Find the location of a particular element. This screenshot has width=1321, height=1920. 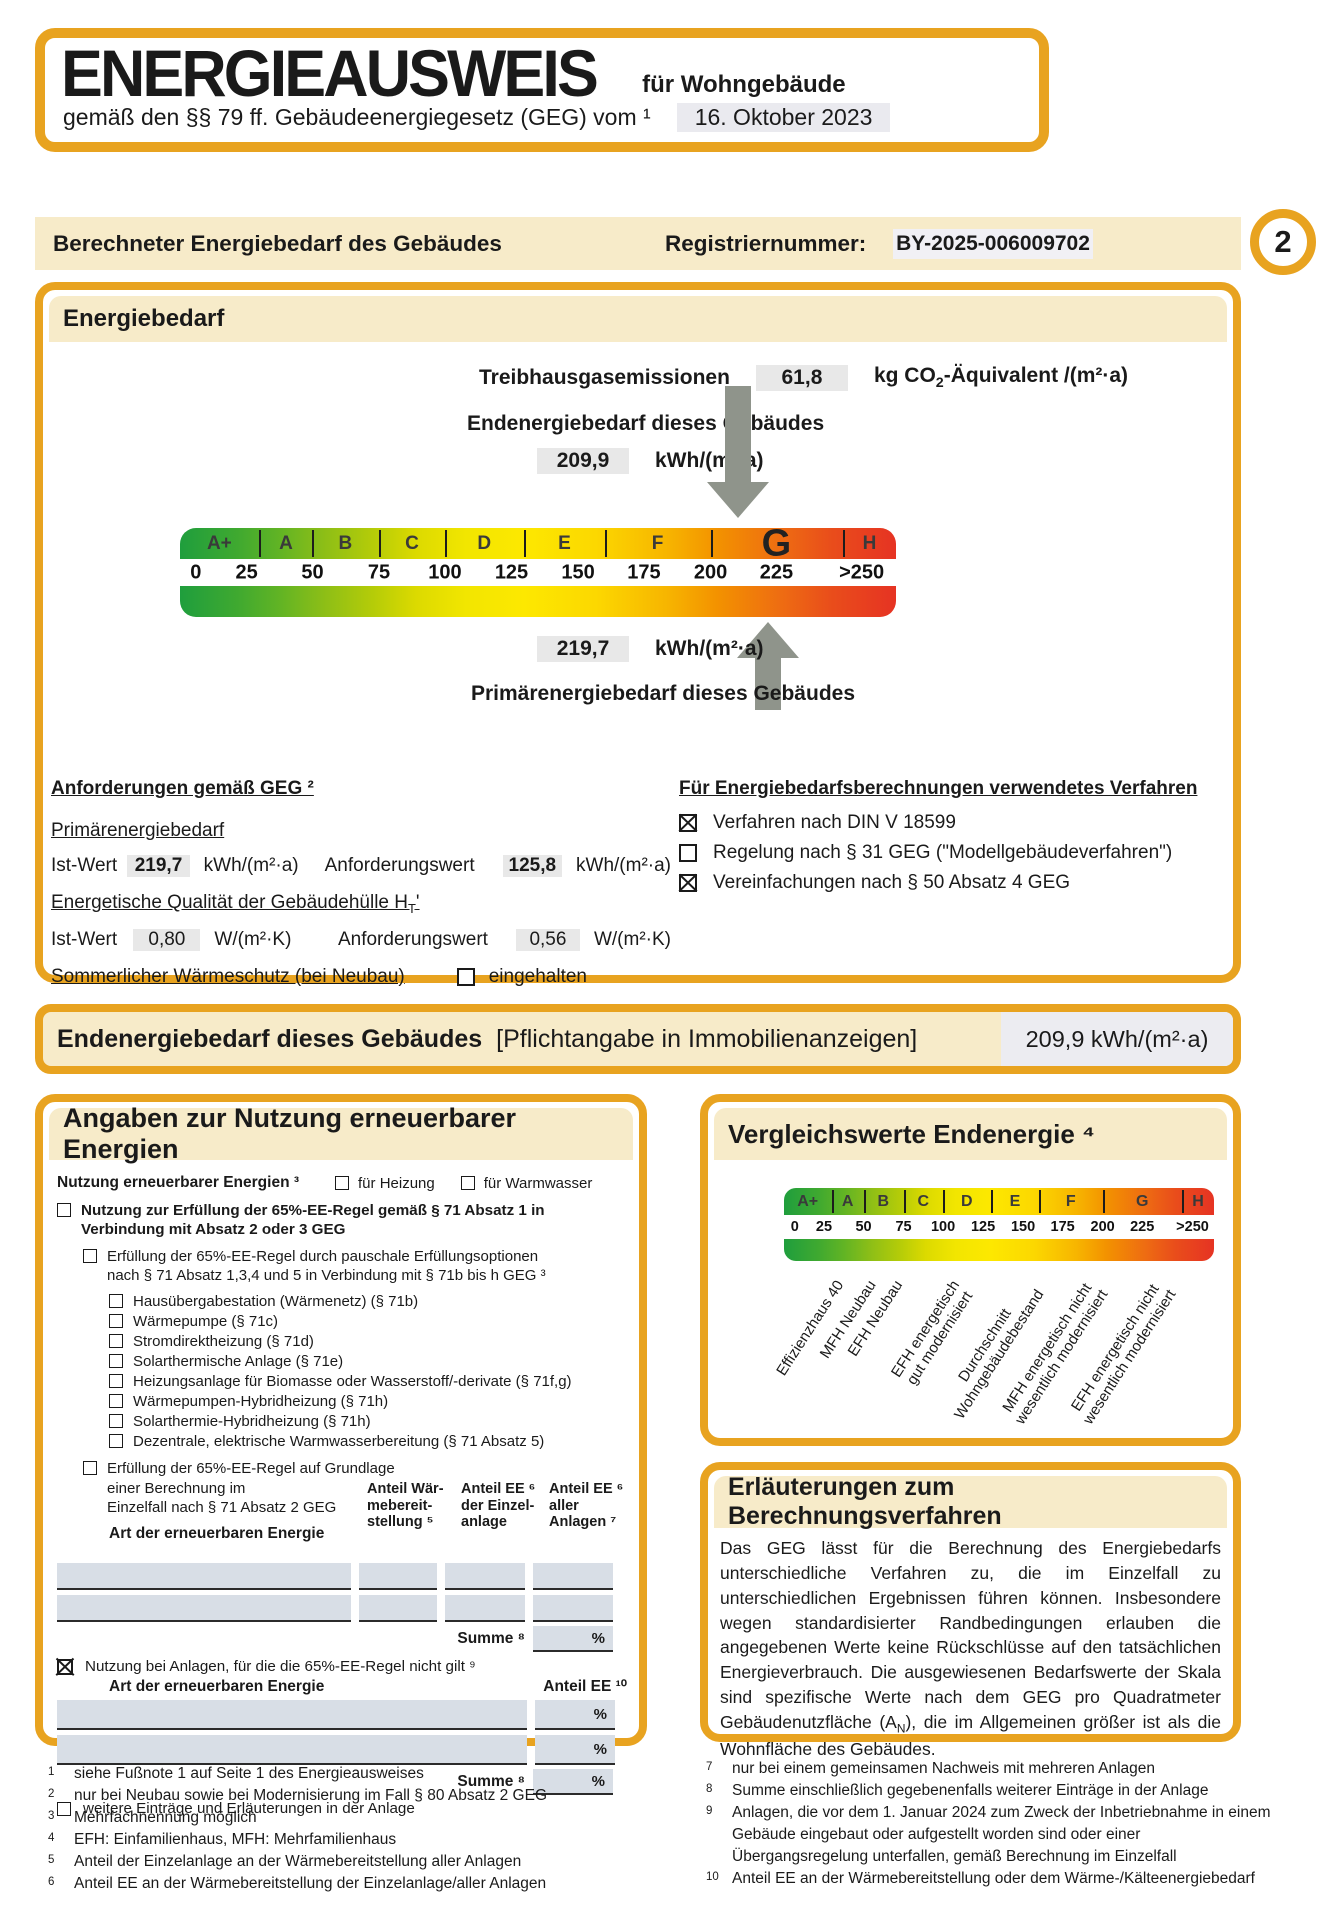

option-row: Wärmepumpen-Hybridheizung (§ 71h) is located at coordinates (368, 1401).